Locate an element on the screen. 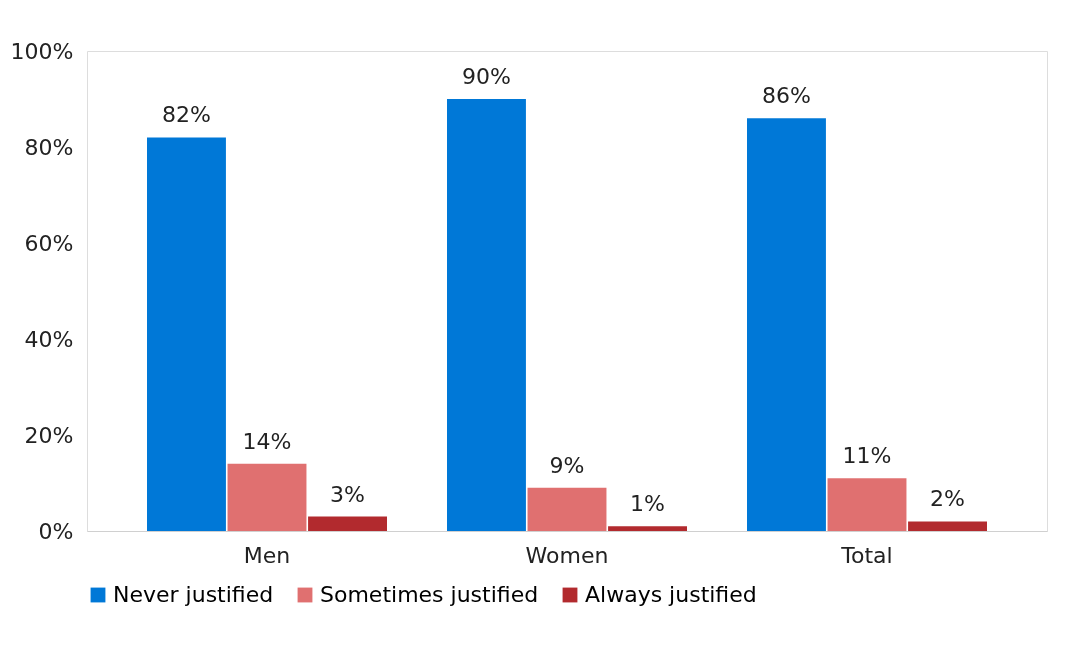 The height and width of the screenshot is (645, 1090). data-label: 90% is located at coordinates (486, 76).